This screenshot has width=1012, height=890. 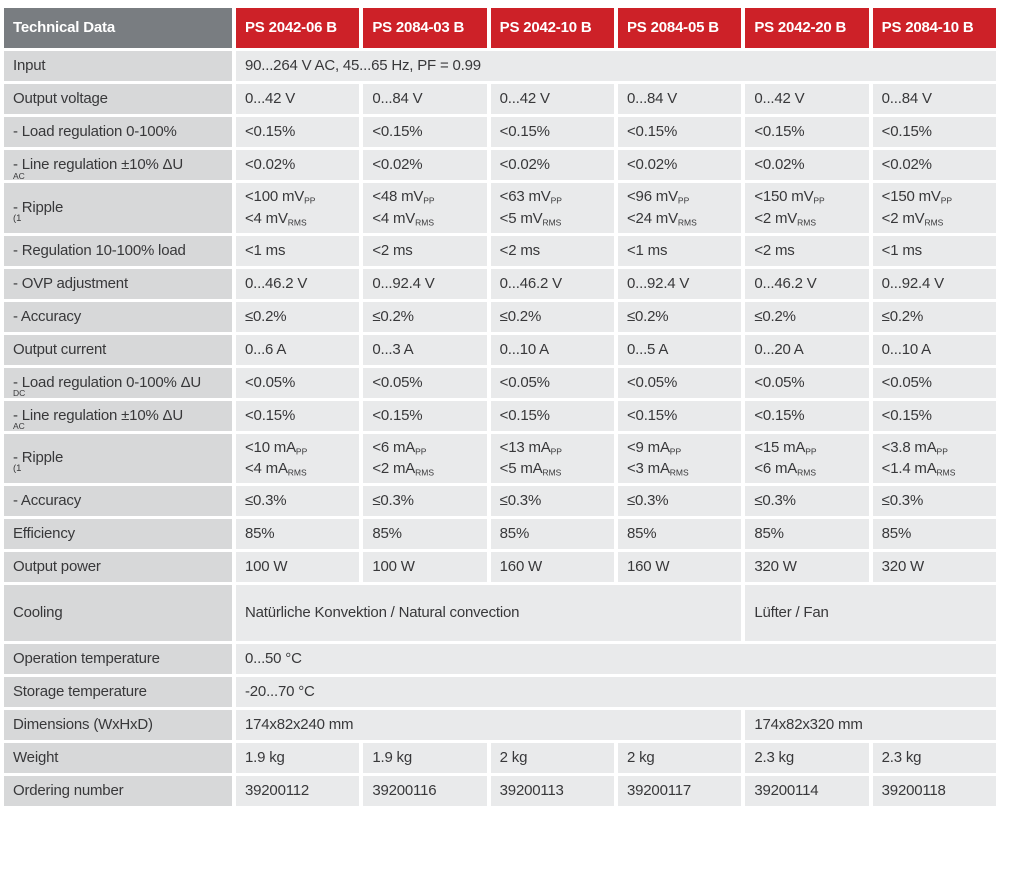 What do you see at coordinates (680, 458) in the screenshot?
I see `spec-cell: <9 mAPP <3 mARMS` at bounding box center [680, 458].